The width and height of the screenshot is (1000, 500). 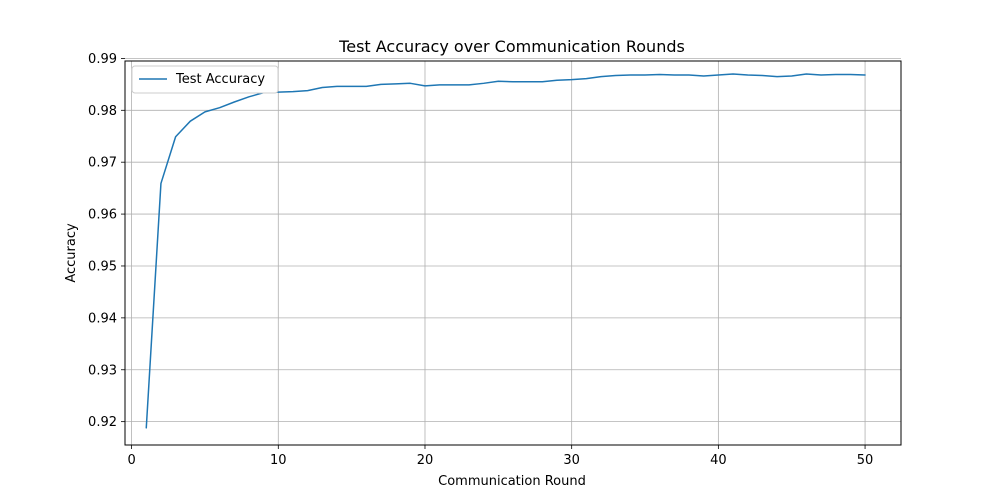 What do you see at coordinates (102, 163) in the screenshot?
I see `y-tick-label: 0.97` at bounding box center [102, 163].